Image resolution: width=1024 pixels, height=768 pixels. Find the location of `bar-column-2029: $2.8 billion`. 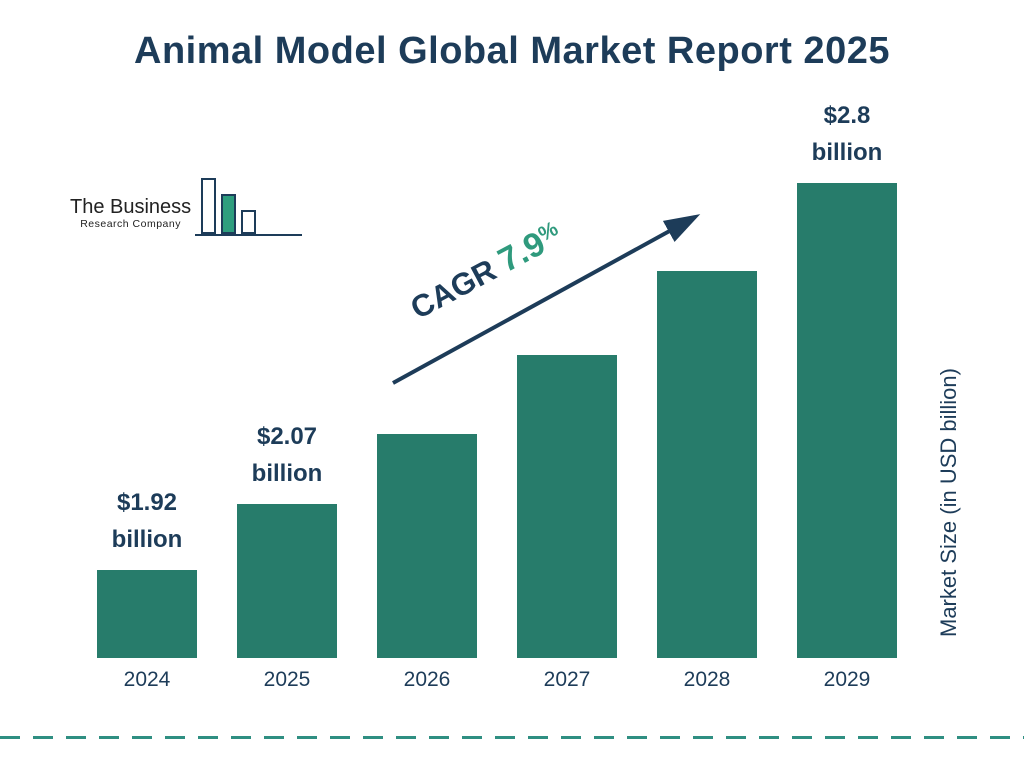

bar-column-2029: $2.8 billion is located at coordinates (847, 377).